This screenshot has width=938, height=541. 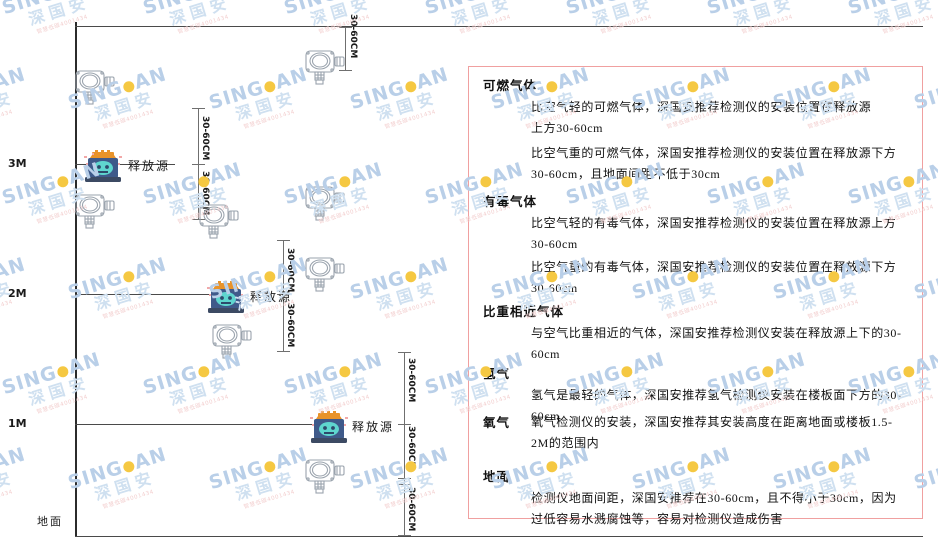 I want to click on level-line-3m, so click(x=125, y=164).